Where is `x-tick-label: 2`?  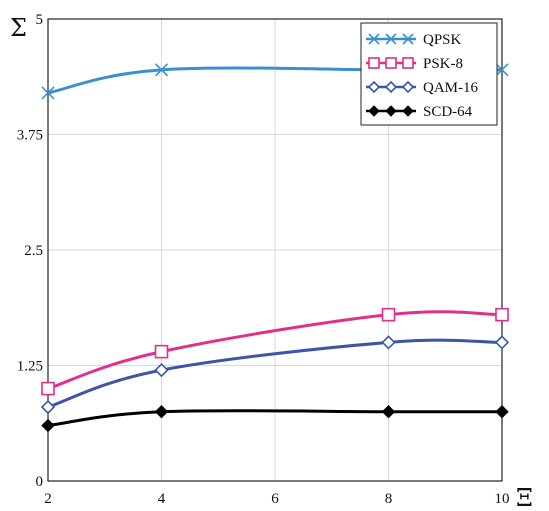
x-tick-label: 2 is located at coordinates (48, 499).